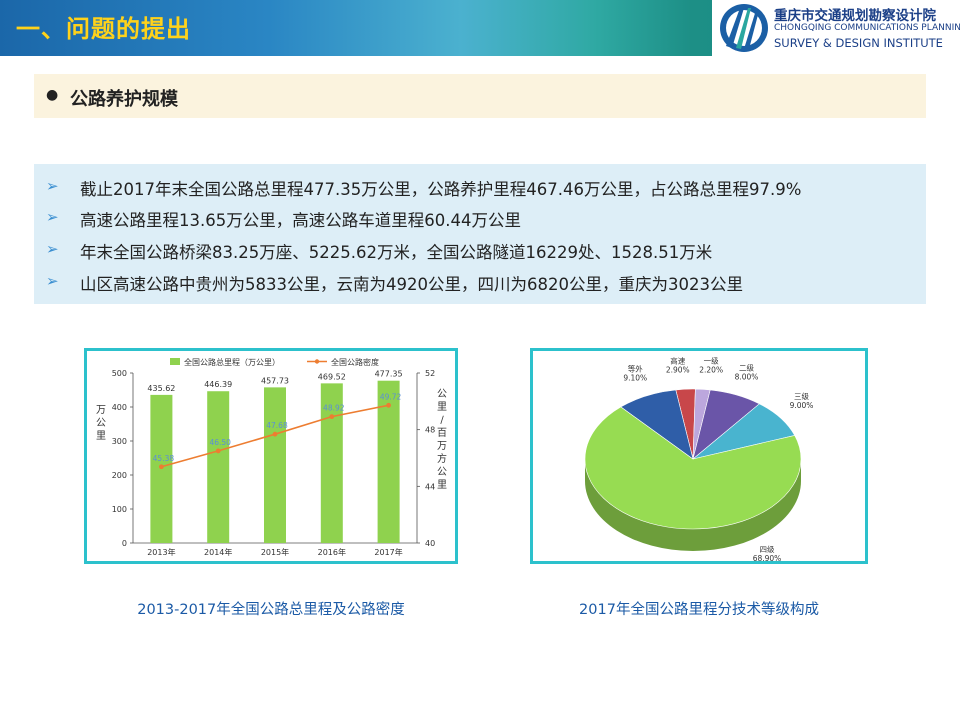 The image size is (960, 720). Describe the element at coordinates (442, 446) in the screenshot. I see `y-right-axis-title-char: 万` at that location.